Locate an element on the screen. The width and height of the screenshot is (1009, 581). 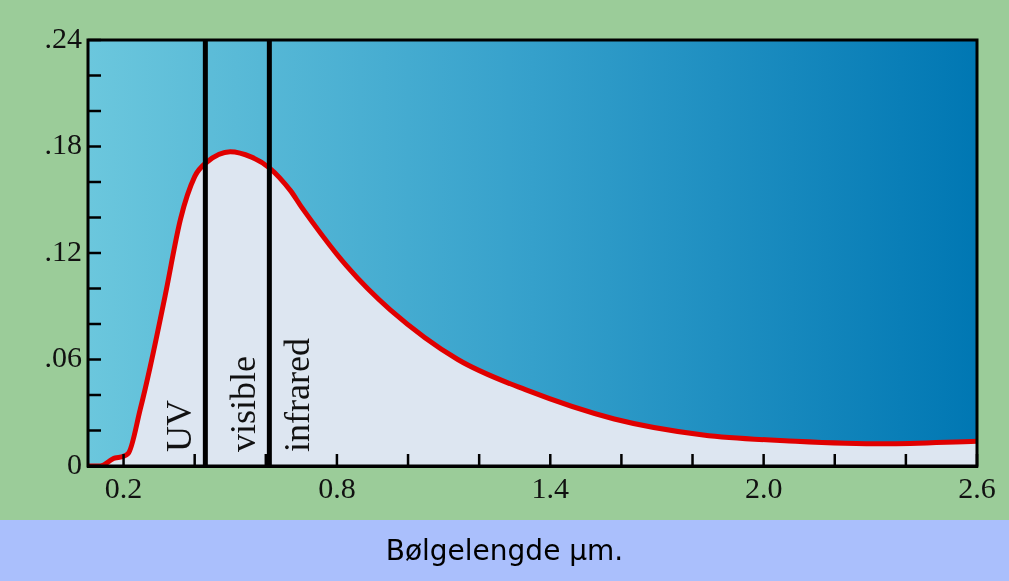
y-tick-label: .18 is located at coordinates (63, 144).